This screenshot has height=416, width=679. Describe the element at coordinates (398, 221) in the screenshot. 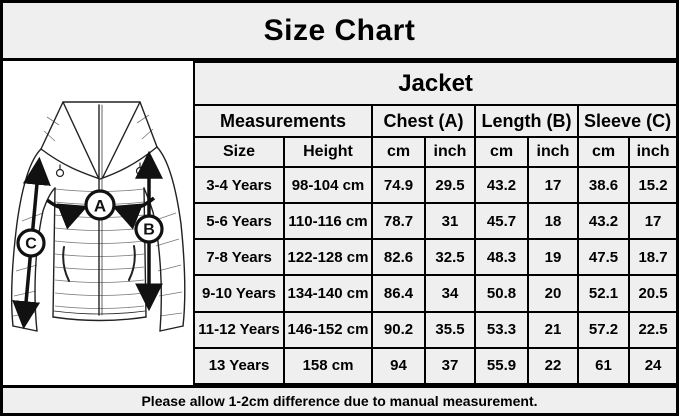

I see `table-cell: 78.7` at that location.